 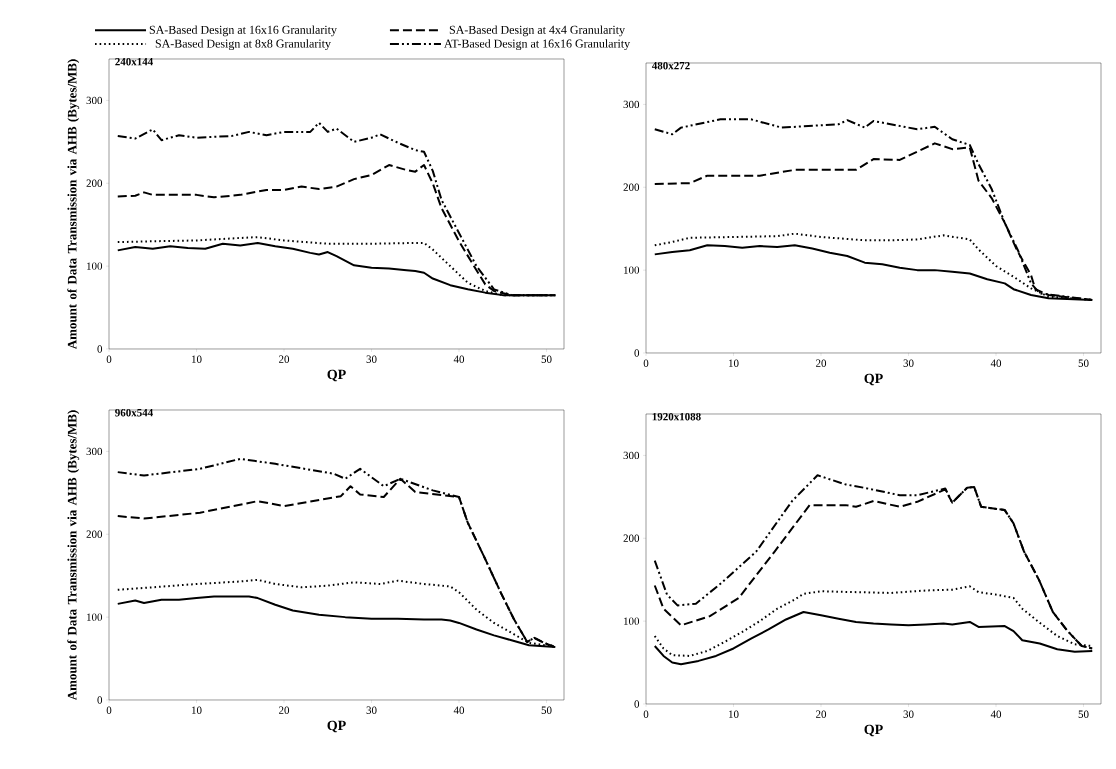 What do you see at coordinates (134, 61) in the screenshot?
I see `chart-title: 240x144` at bounding box center [134, 61].